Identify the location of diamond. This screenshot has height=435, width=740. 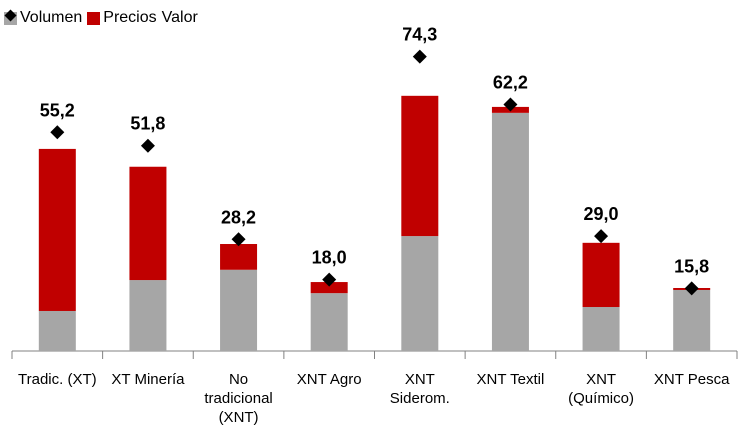
(10, 15).